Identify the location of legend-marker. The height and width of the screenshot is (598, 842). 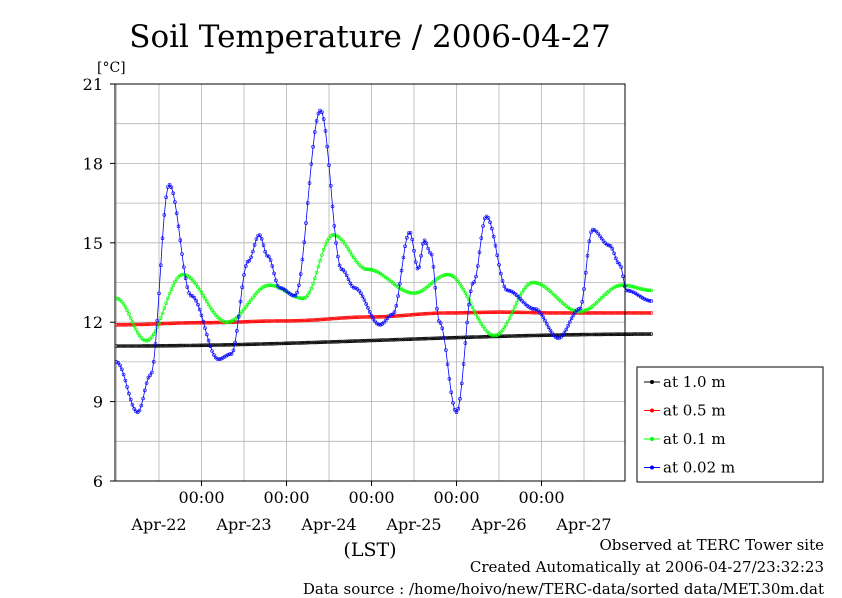
(652, 382).